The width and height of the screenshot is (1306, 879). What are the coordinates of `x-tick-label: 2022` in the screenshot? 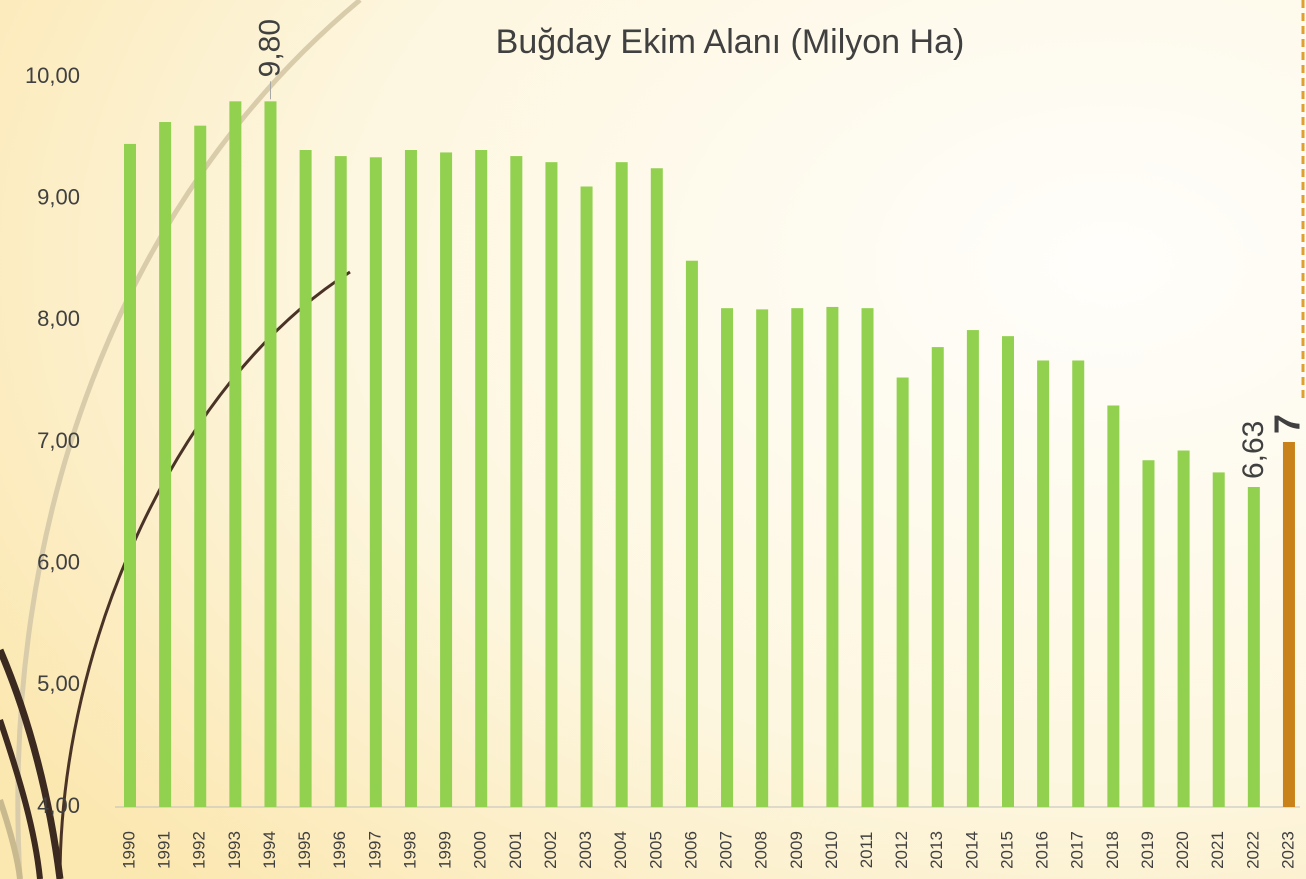 It's located at (1252, 850).